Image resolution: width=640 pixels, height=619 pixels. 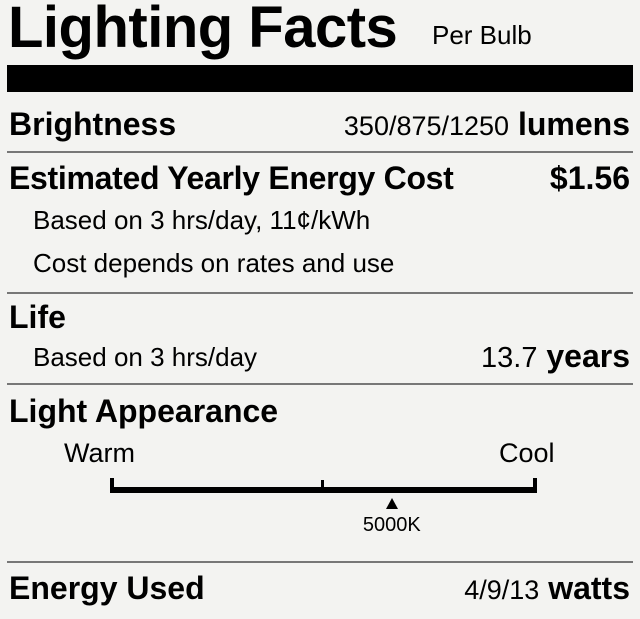 I want to click on brightness-value-row: 350/875/1250 lumens, so click(x=487, y=124).